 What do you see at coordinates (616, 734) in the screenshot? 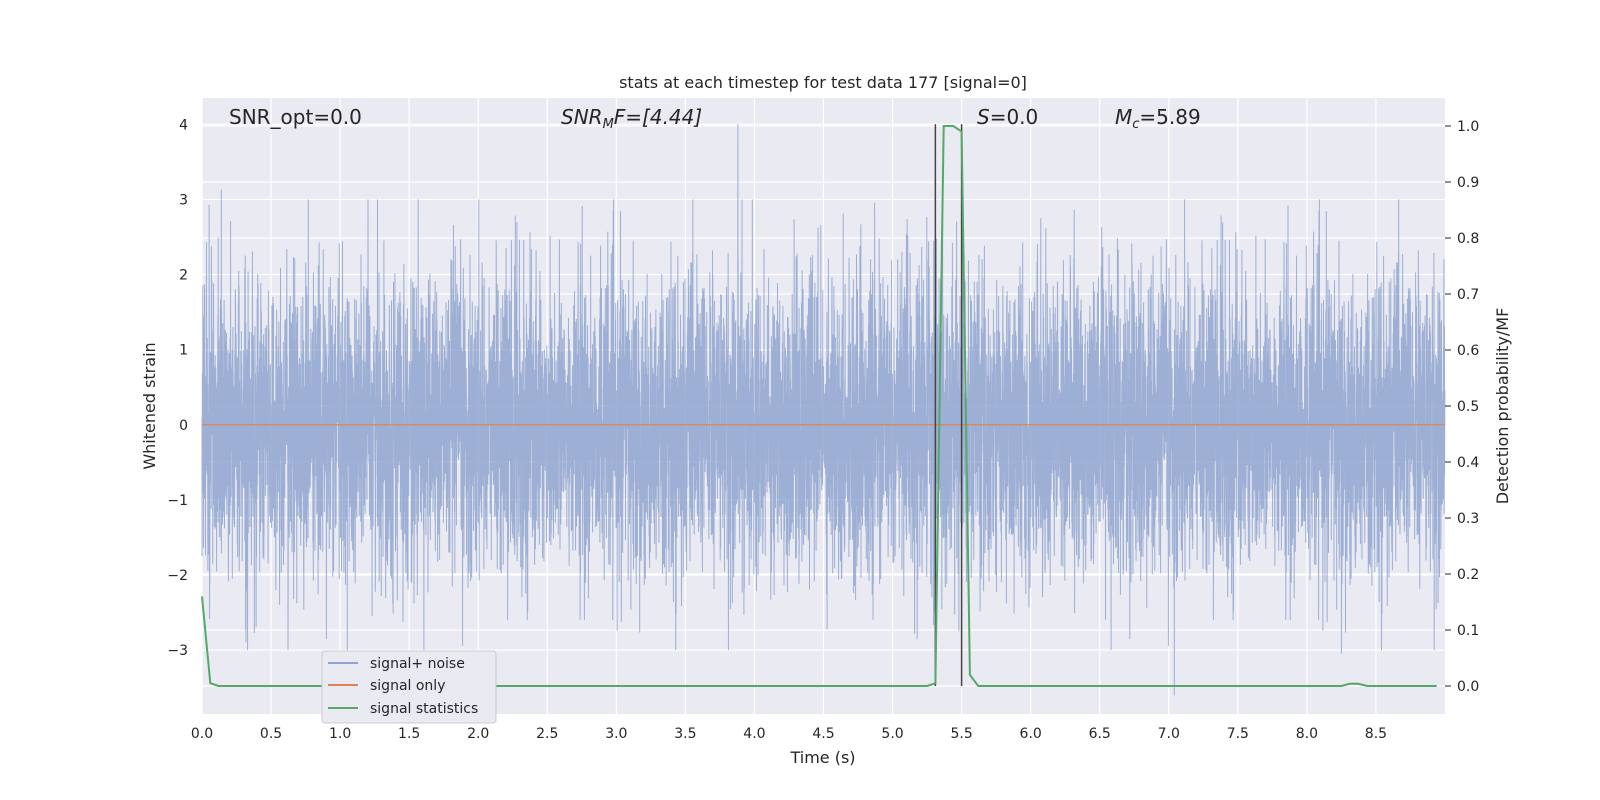
I see `x-tick-6: 3.0` at bounding box center [616, 734].